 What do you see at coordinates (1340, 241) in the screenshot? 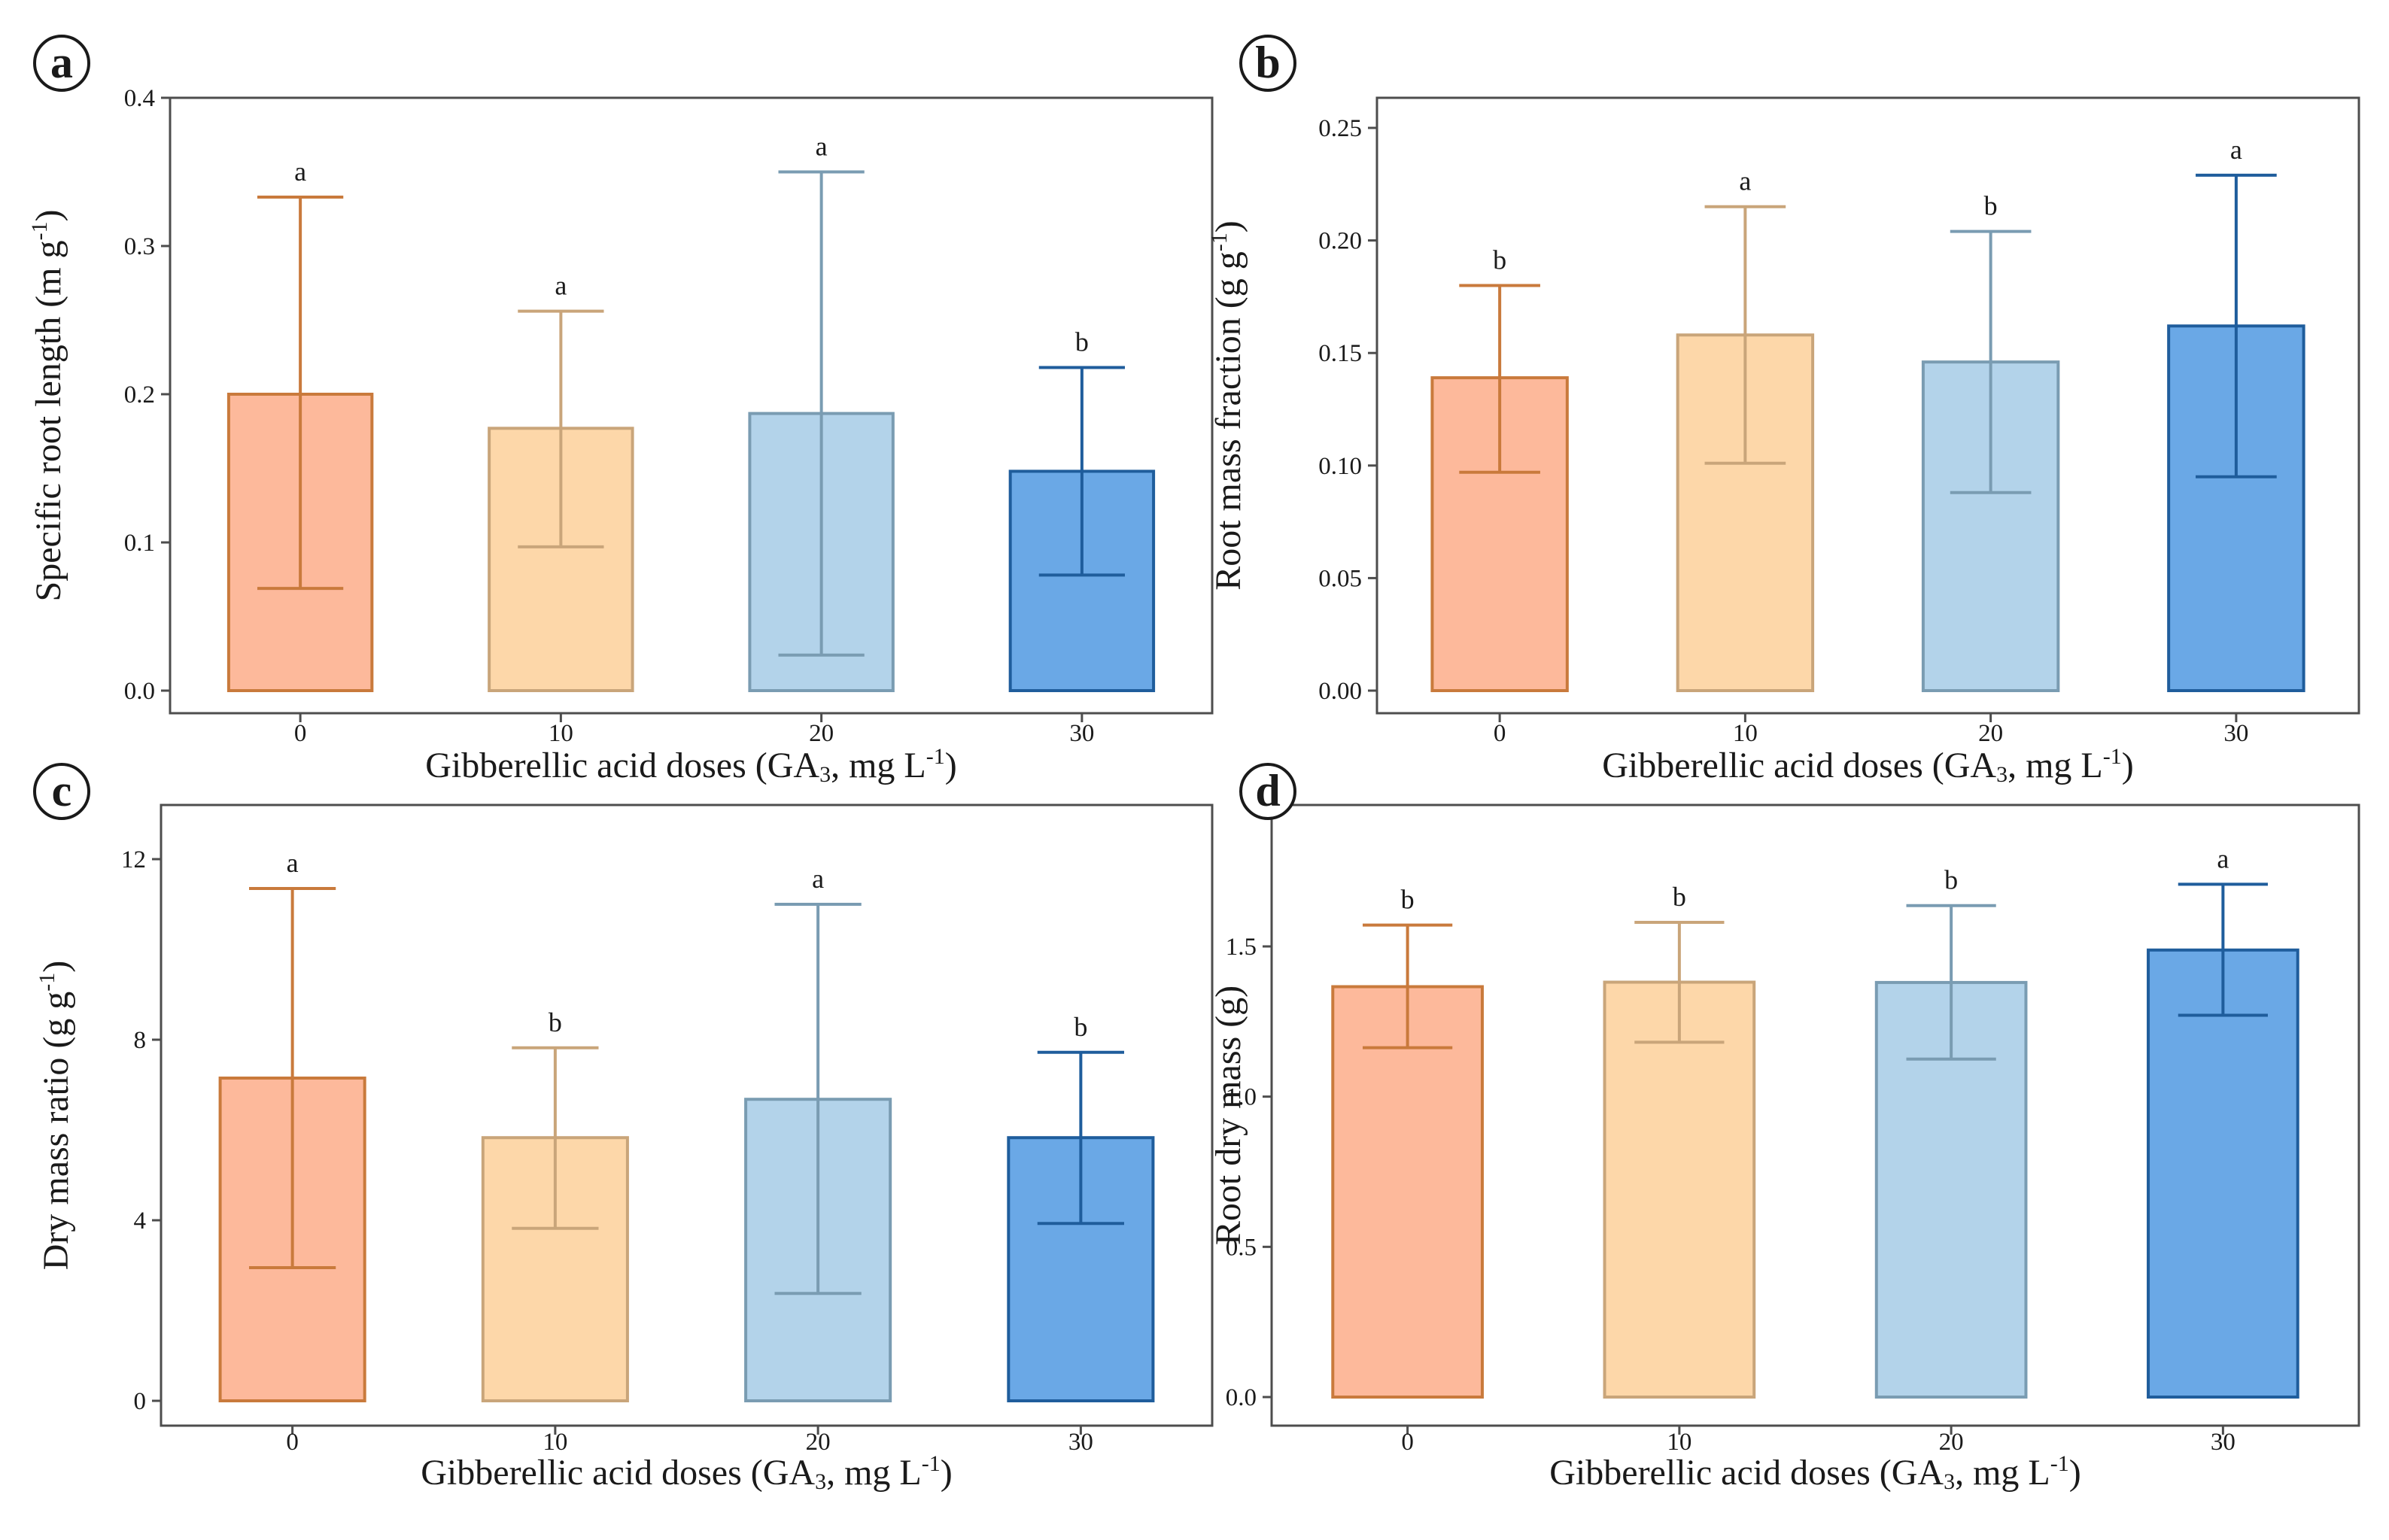
I see `y-tick-label: 0.20` at bounding box center [1340, 241].